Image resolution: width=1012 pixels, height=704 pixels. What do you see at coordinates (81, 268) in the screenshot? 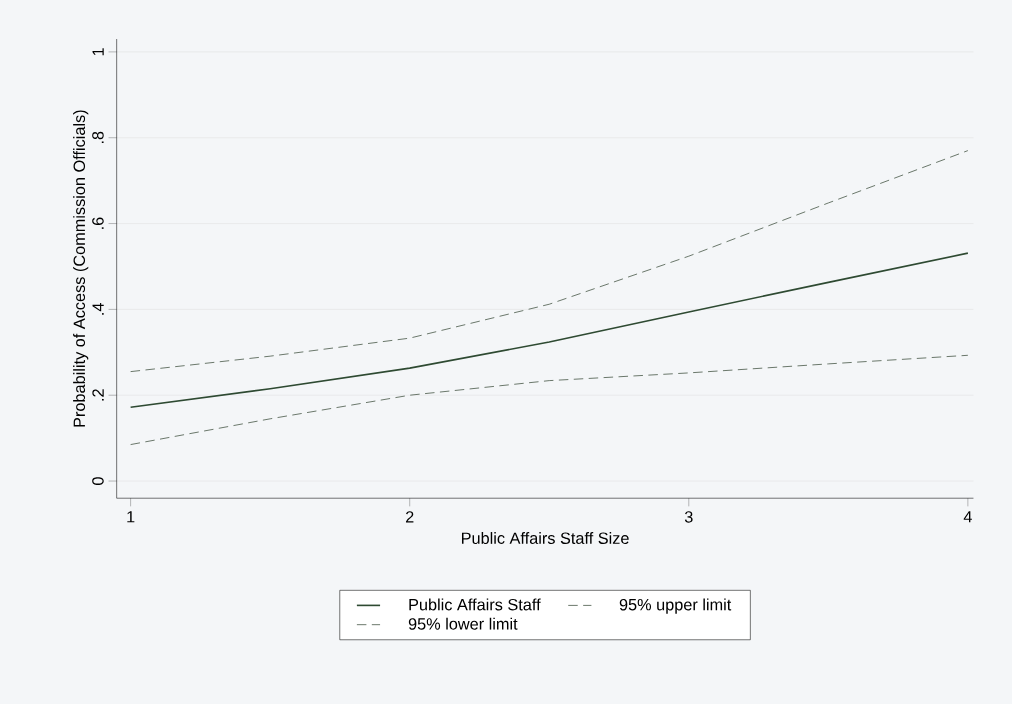
I see `y-axis-title: Probability of Access (Commission Officials)` at bounding box center [81, 268].